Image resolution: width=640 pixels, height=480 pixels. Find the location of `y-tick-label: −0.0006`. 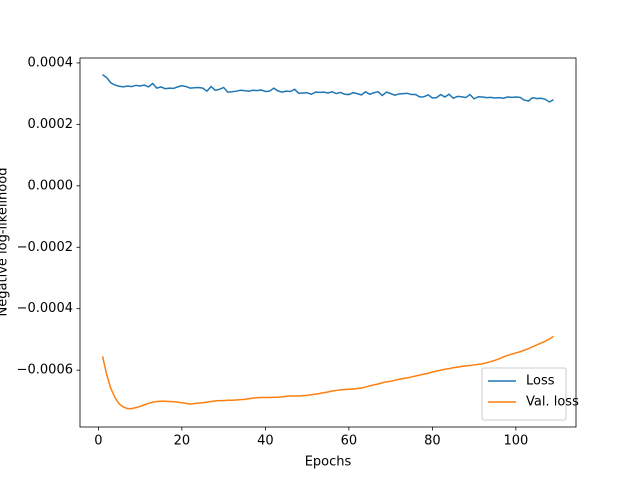

y-tick-label: −0.0006 is located at coordinates (45, 370).